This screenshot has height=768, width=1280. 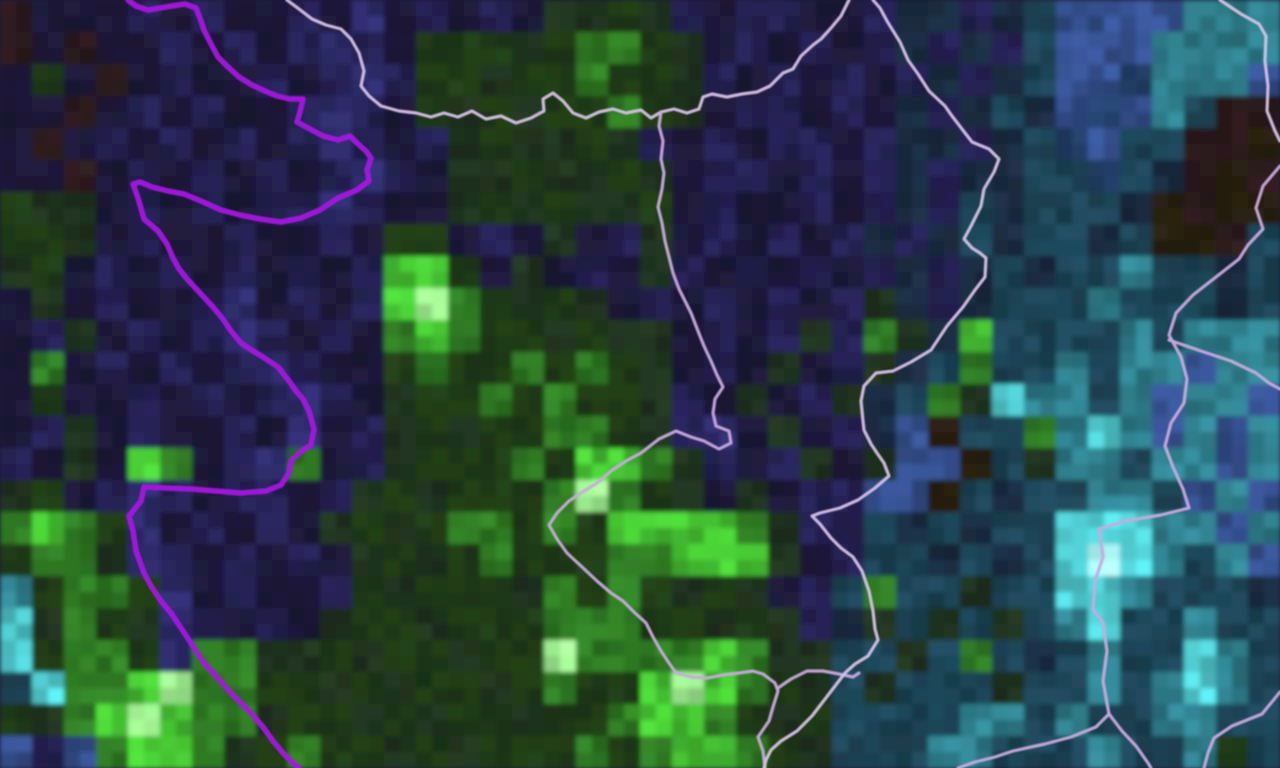 I want to click on admin-border-central-east-spur, so click(x=818, y=679).